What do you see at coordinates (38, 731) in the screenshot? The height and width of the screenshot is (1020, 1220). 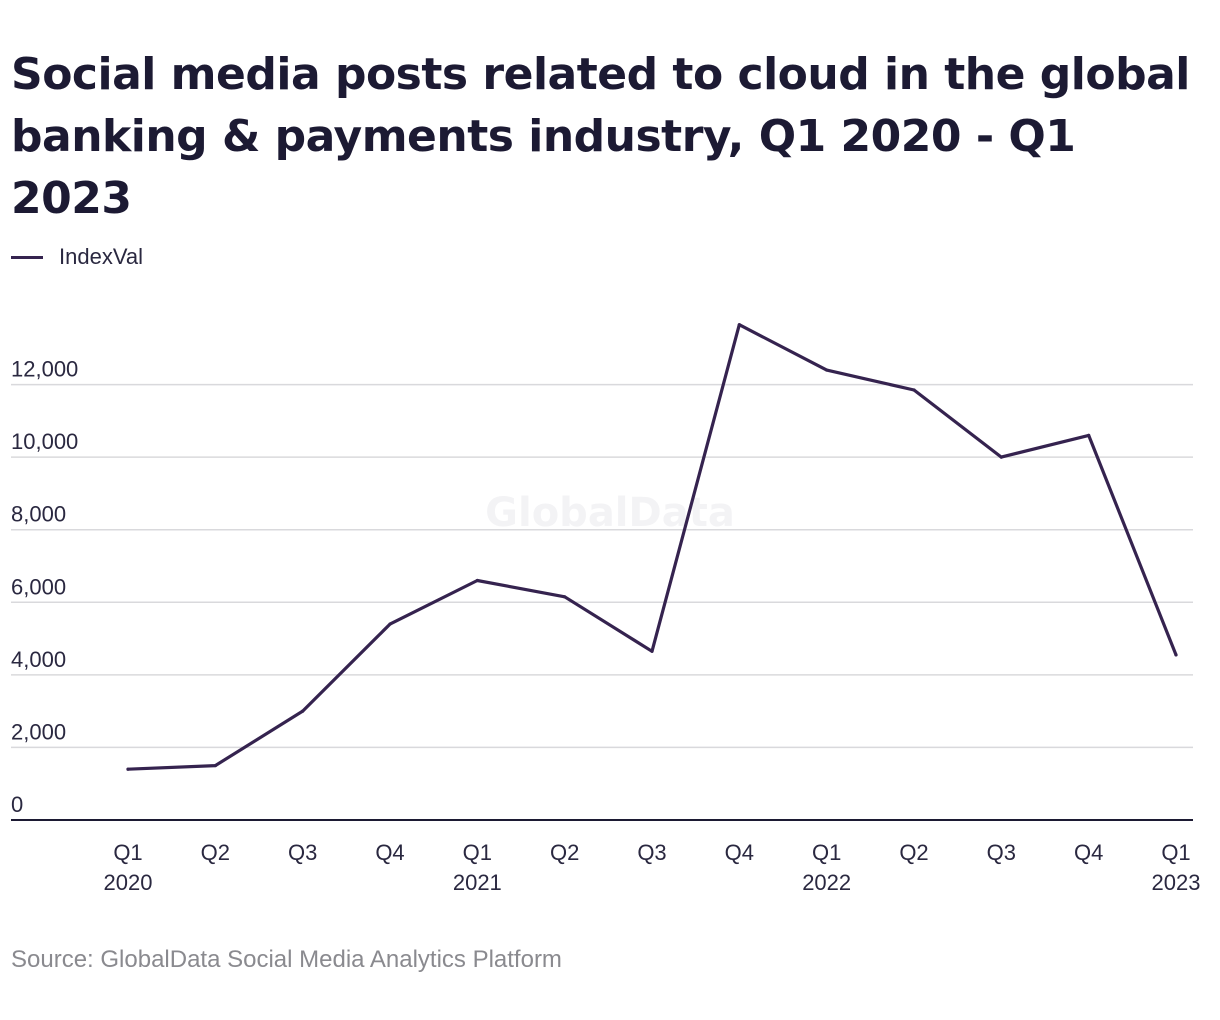 I see `y-tick-label: 2,000` at bounding box center [38, 731].